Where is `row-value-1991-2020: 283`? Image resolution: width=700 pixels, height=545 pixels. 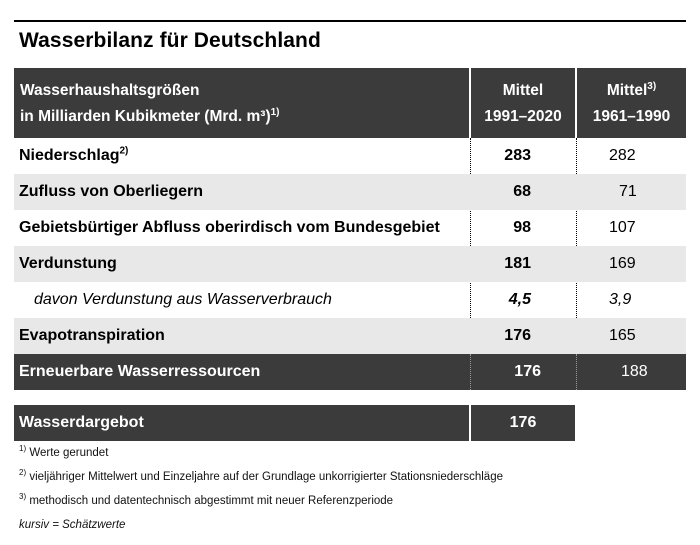
row-value-1991-2020: 283 is located at coordinates (517, 155).